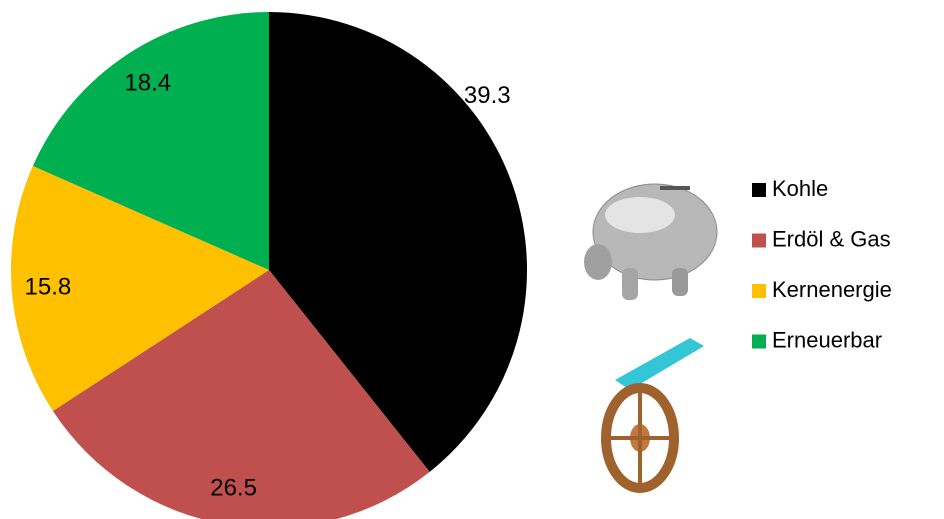 The height and width of the screenshot is (519, 944). Describe the element at coordinates (832, 289) in the screenshot. I see `legend-label: Kernenergie` at that location.